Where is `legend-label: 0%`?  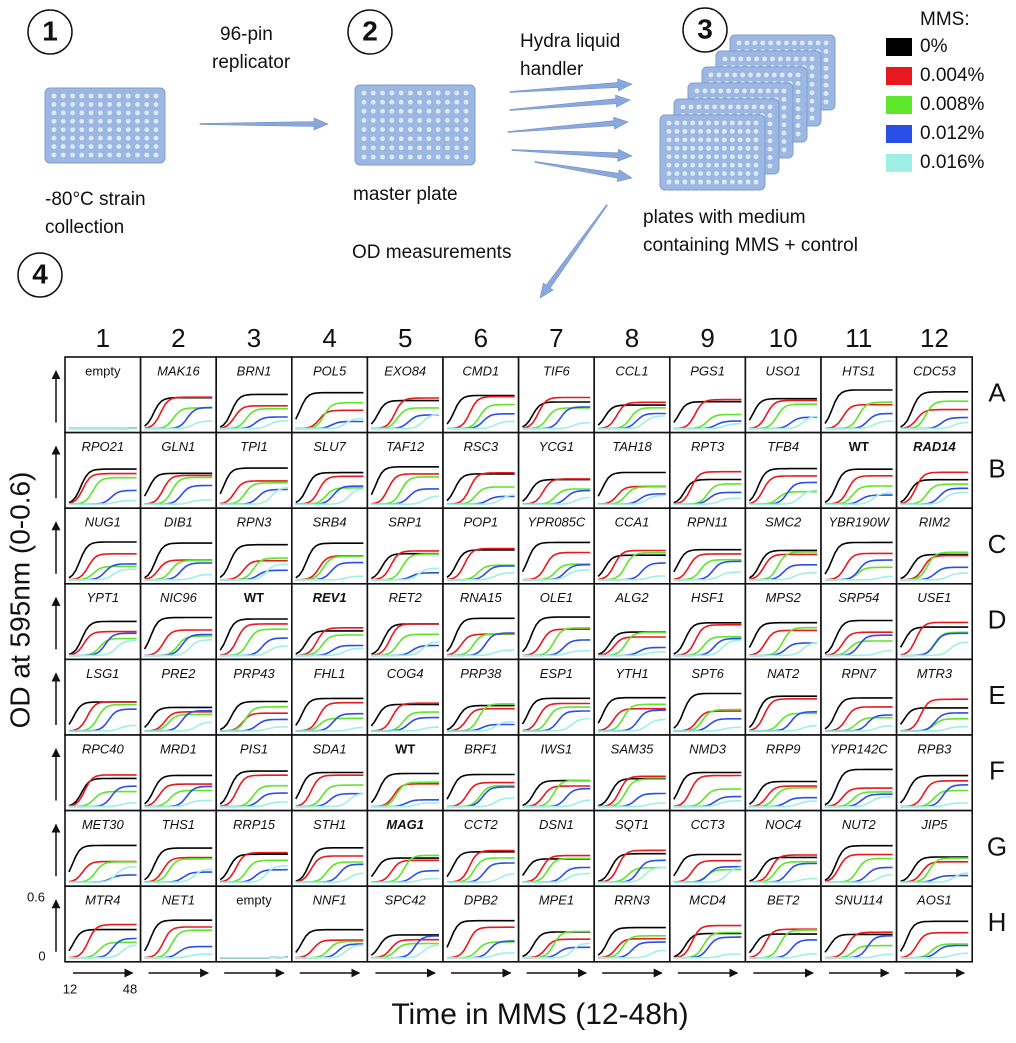 legend-label: 0% is located at coordinates (934, 46).